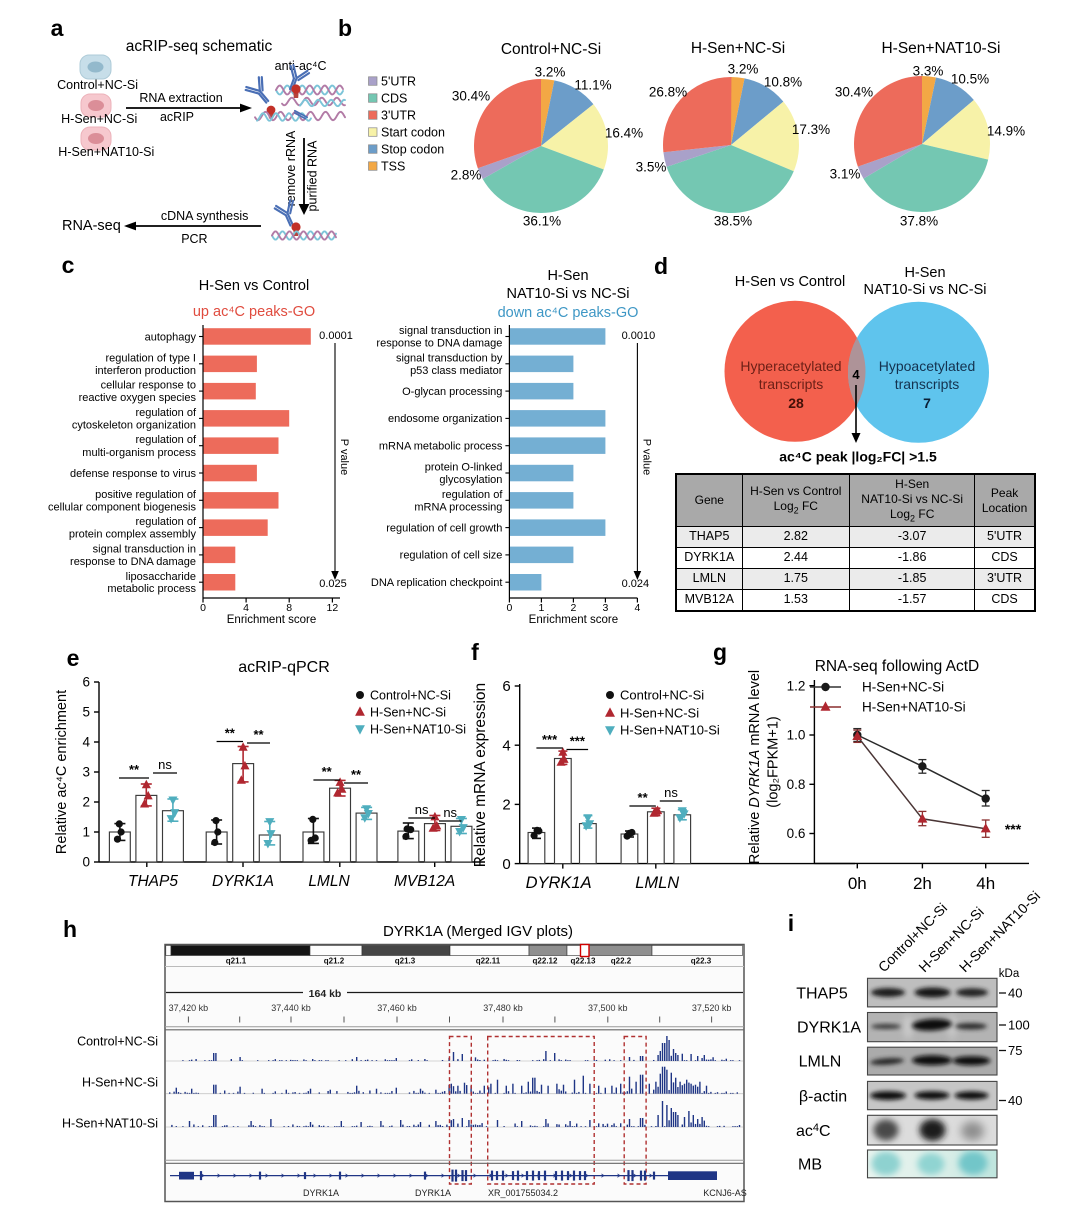 The image size is (1080, 1221). What do you see at coordinates (236, 961) in the screenshot?
I see `svg-text: q21.1` at bounding box center [236, 961].